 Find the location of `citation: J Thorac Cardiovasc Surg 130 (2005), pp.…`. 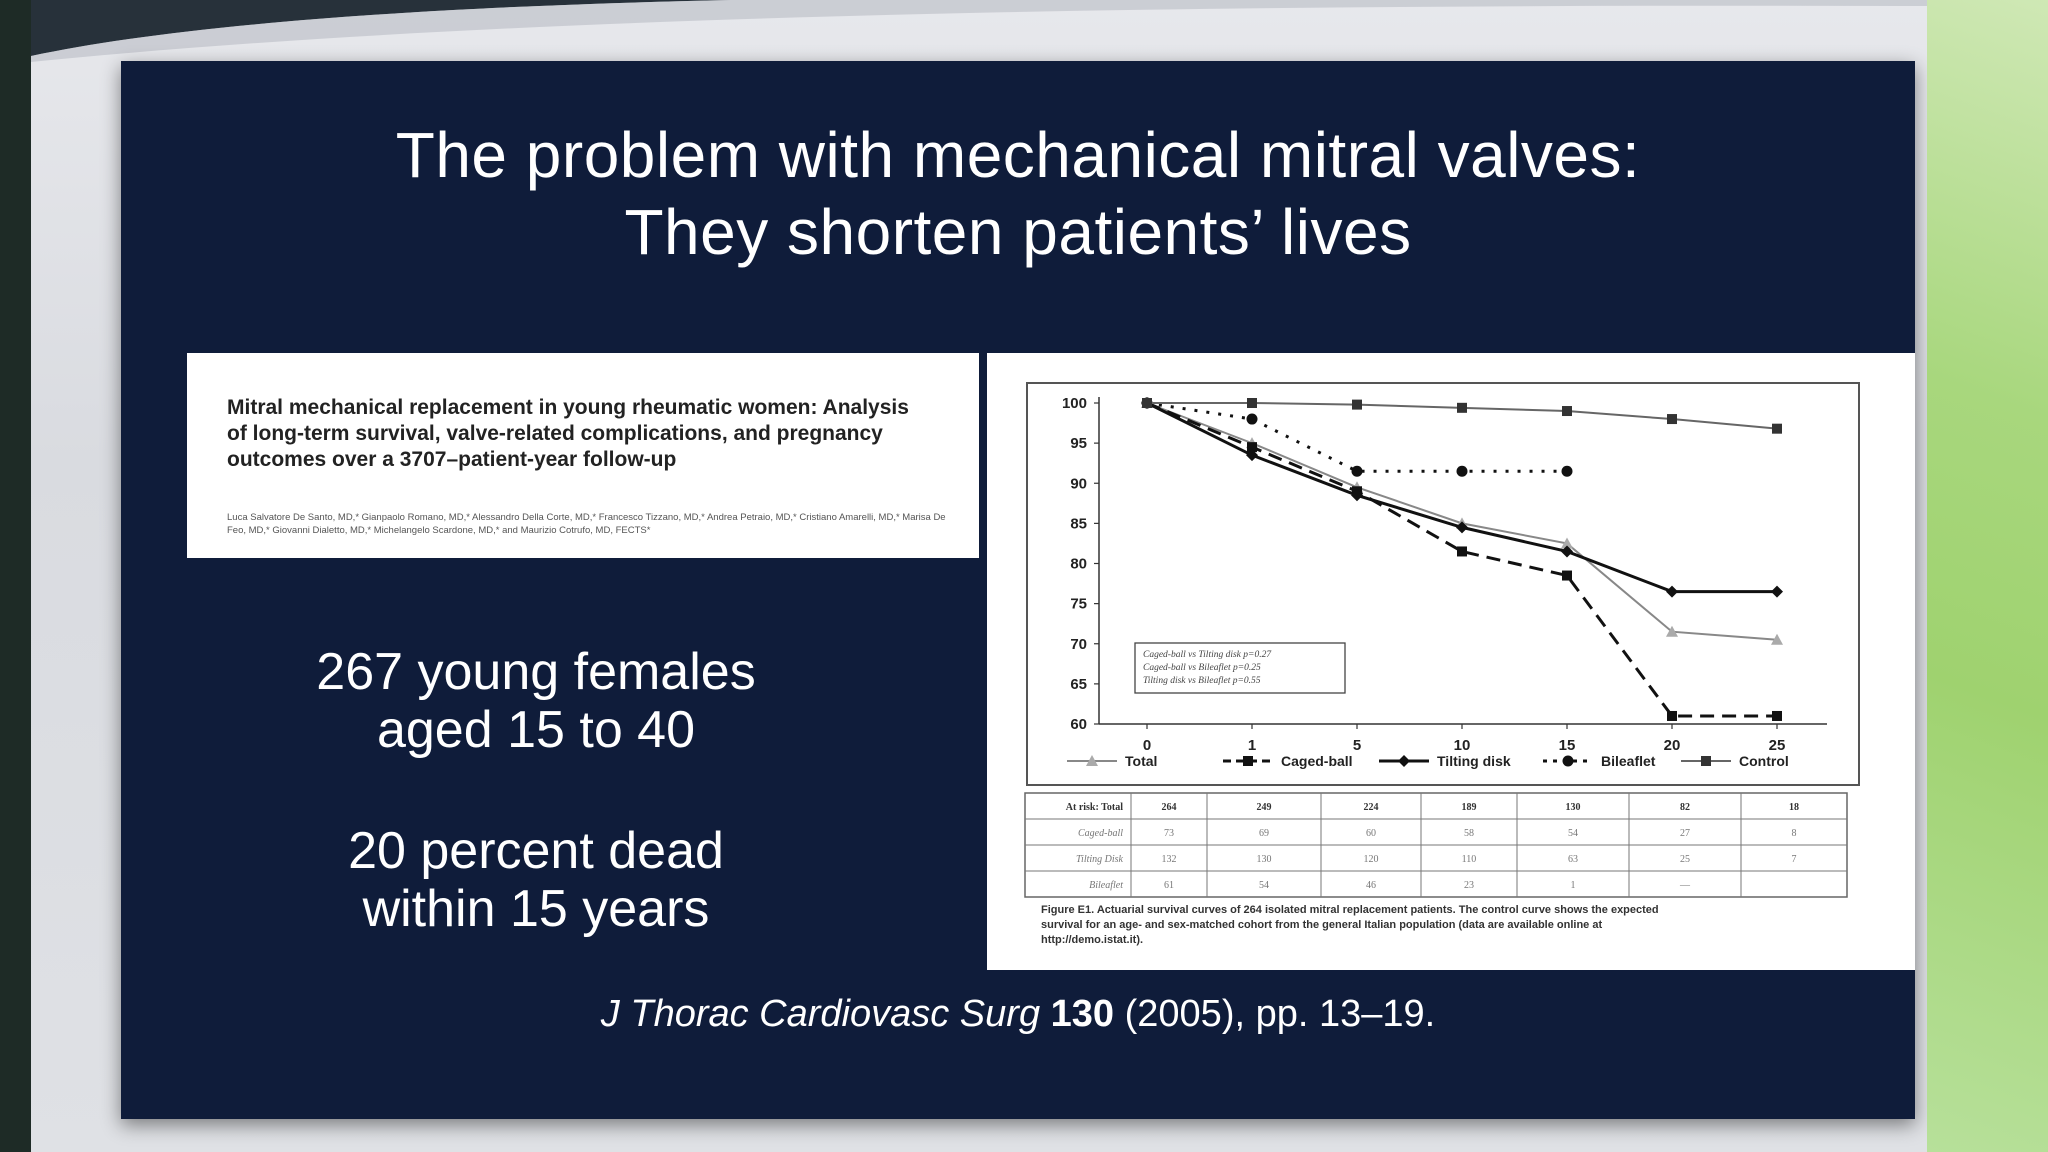

citation: J Thorac Cardiovasc Surg 130 (2005), pp.… is located at coordinates (1018, 1014).